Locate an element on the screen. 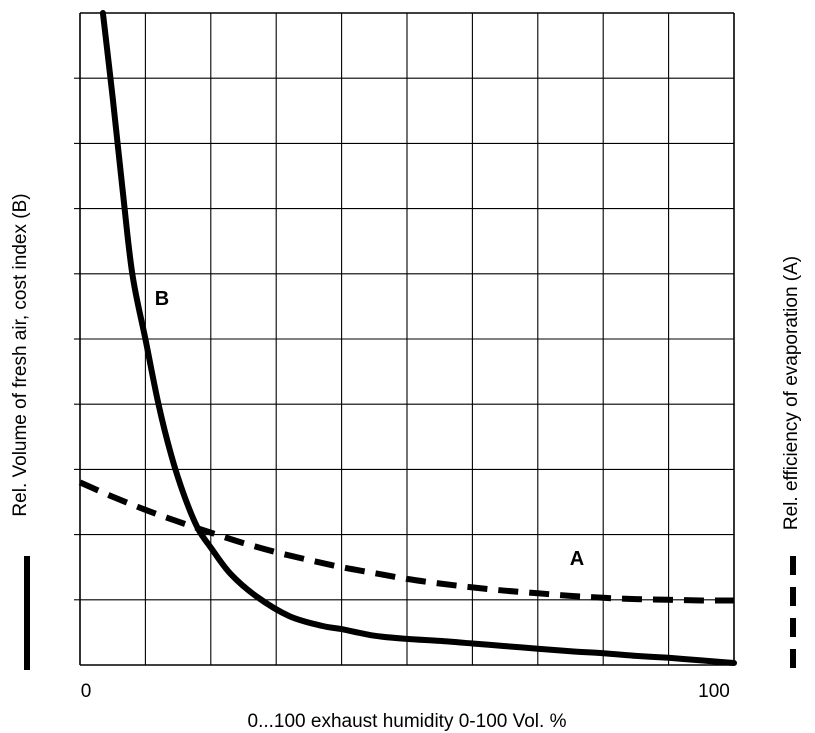 The height and width of the screenshot is (733, 815). x-tick-label-100: 100 is located at coordinates (714, 691).